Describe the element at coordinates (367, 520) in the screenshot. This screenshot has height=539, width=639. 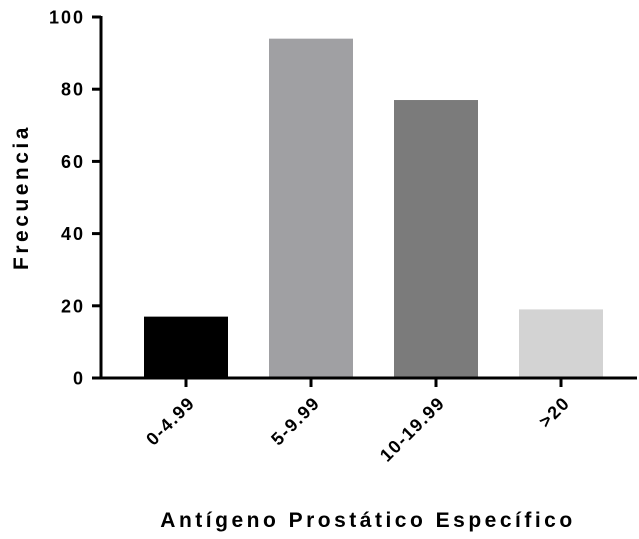
I see `x-axis-title: Antígeno Prostático Específico` at that location.